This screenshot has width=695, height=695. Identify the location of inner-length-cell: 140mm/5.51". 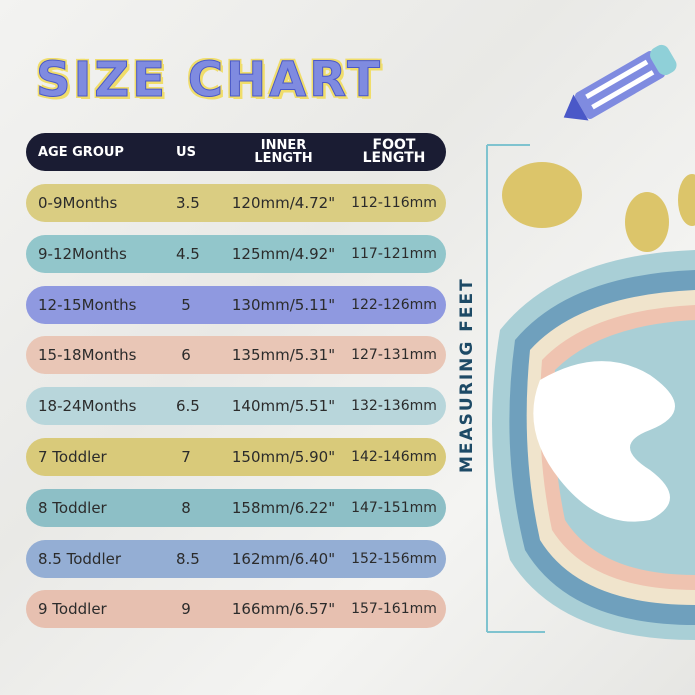
(283, 406).